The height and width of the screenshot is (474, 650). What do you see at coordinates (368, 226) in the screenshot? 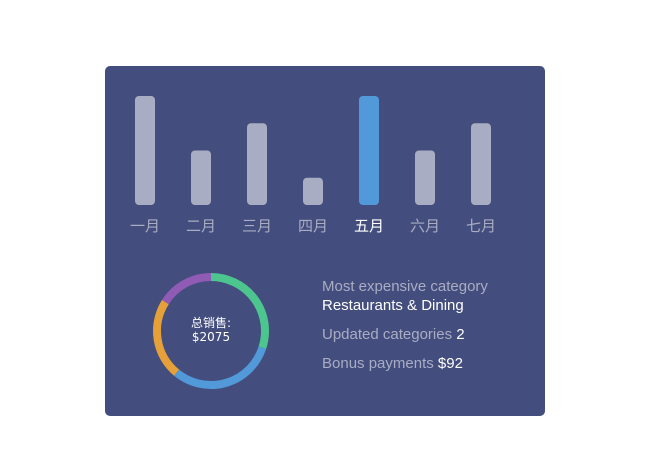
I see `bar-label-5: 五月` at bounding box center [368, 226].